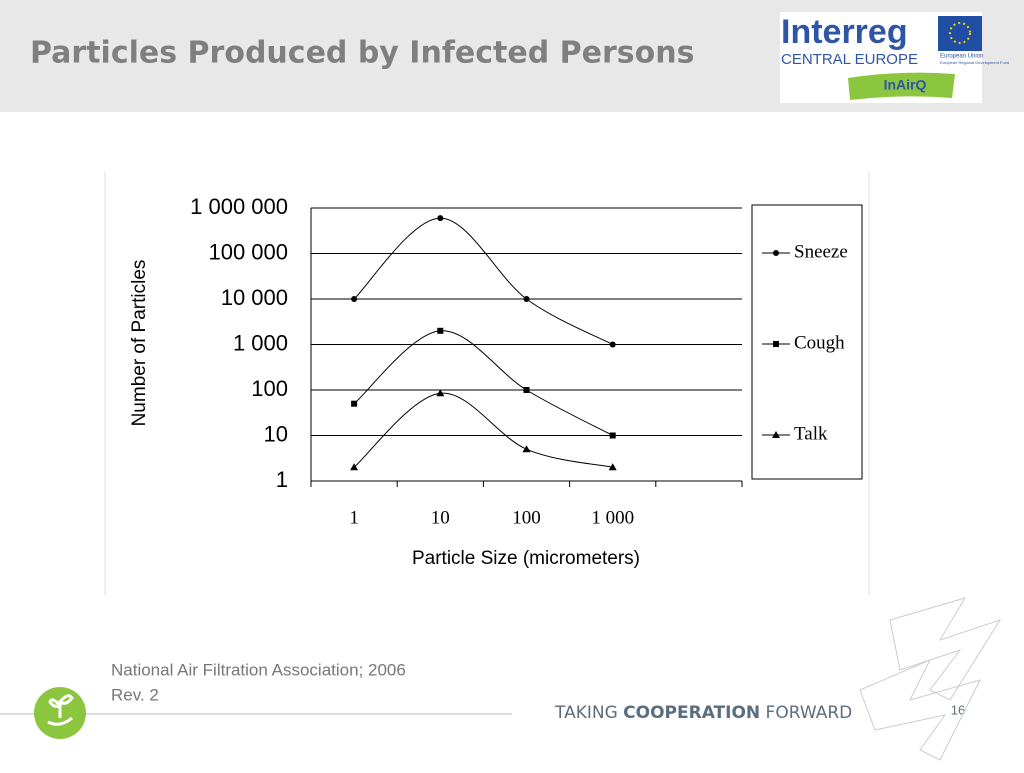 The width and height of the screenshot is (1024, 773). What do you see at coordinates (139, 343) in the screenshot?
I see `y-axis-title: Number of Particles` at bounding box center [139, 343].